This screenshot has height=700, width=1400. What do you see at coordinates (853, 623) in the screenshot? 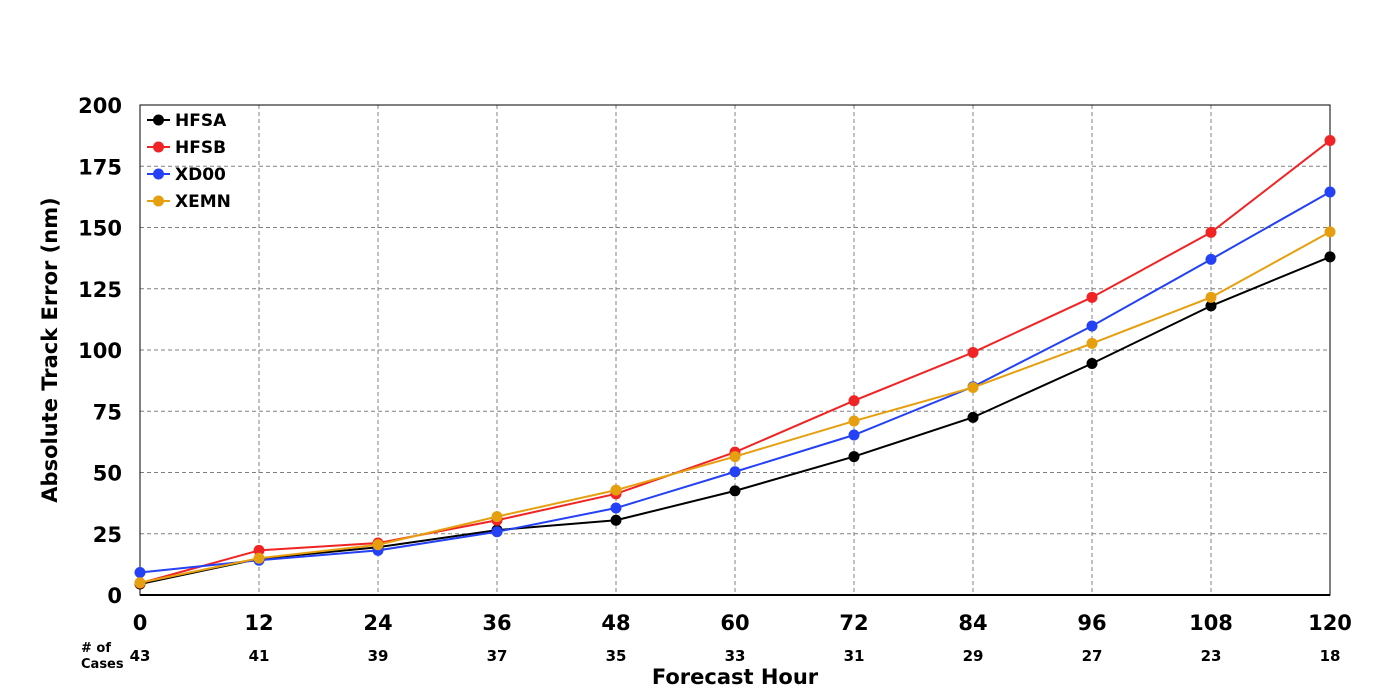
I see `x-tick-label: 72` at bounding box center [853, 623].